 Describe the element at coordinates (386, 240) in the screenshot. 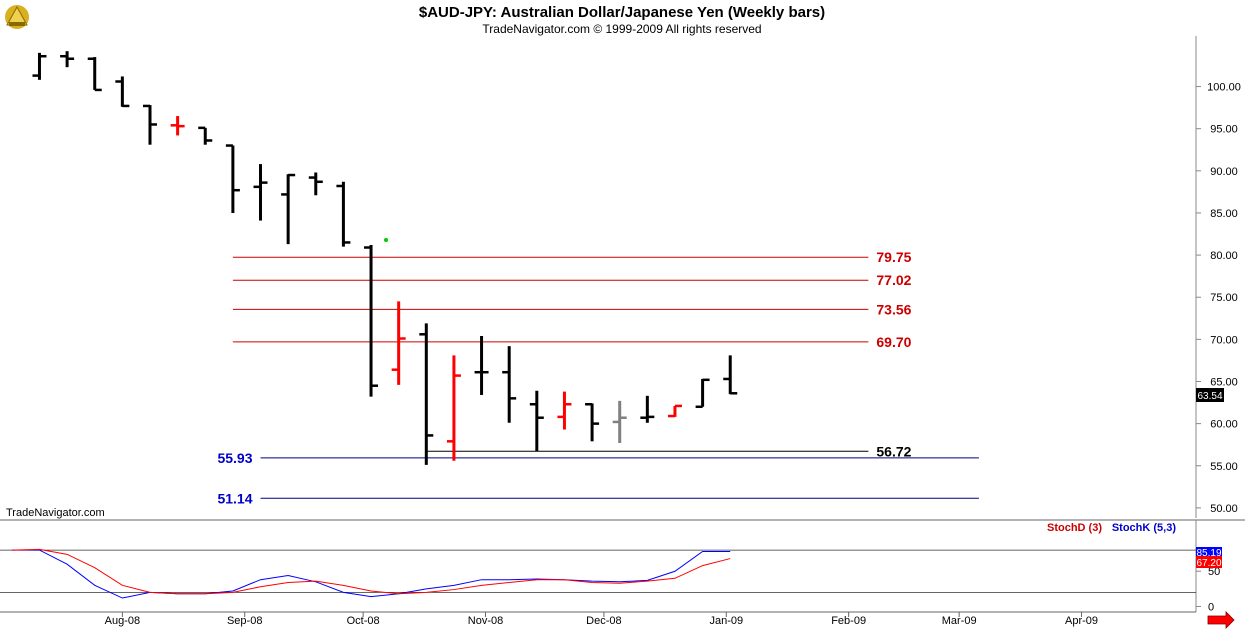

I see `signal-dot` at that location.